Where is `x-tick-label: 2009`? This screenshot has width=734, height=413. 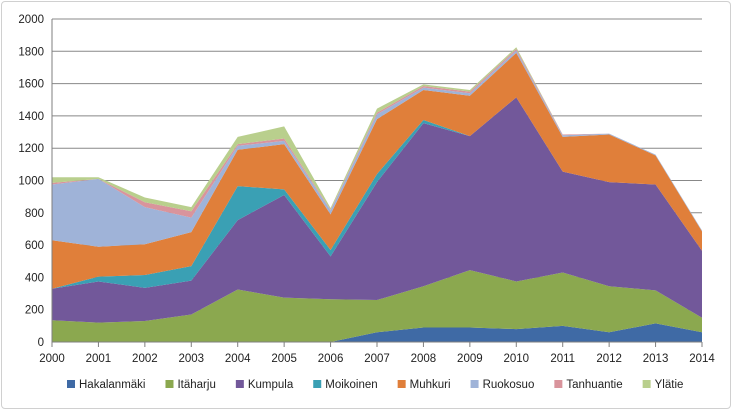
x-tick-label: 2009 is located at coordinates (470, 359).